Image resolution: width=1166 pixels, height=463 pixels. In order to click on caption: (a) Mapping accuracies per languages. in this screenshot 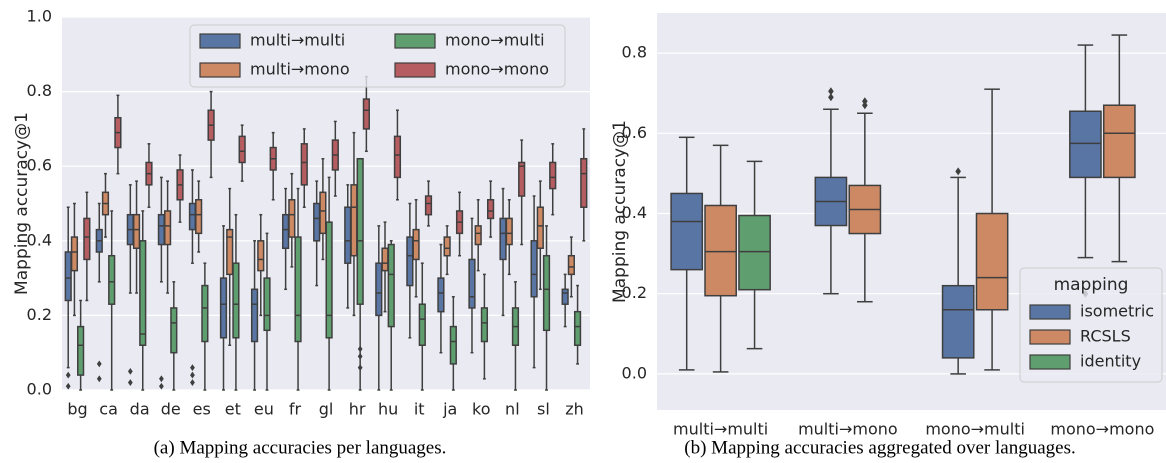, I will do `click(300, 447)`.